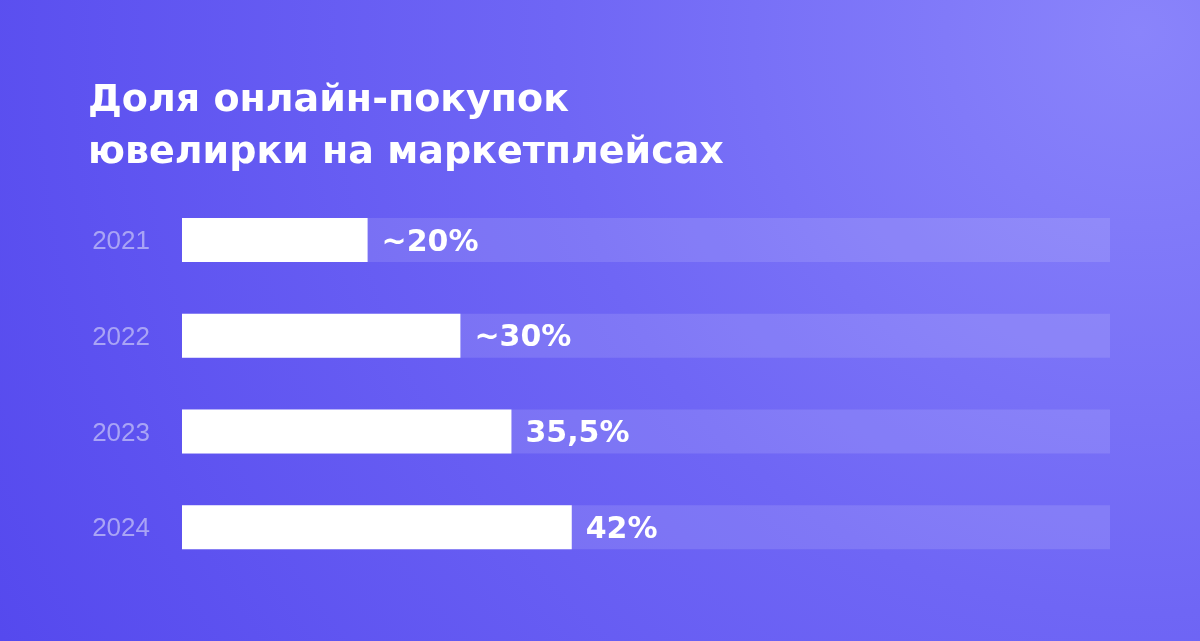 This screenshot has width=1200, height=641. Describe the element at coordinates (621, 527) in the screenshot. I see `data-label: 42%` at that location.